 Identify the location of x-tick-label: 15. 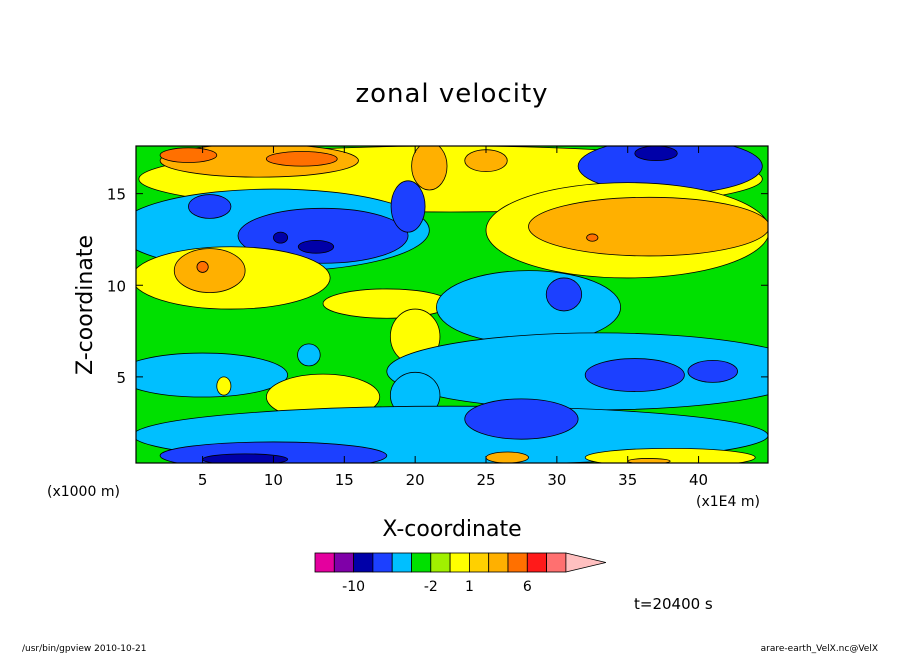
(344, 480).